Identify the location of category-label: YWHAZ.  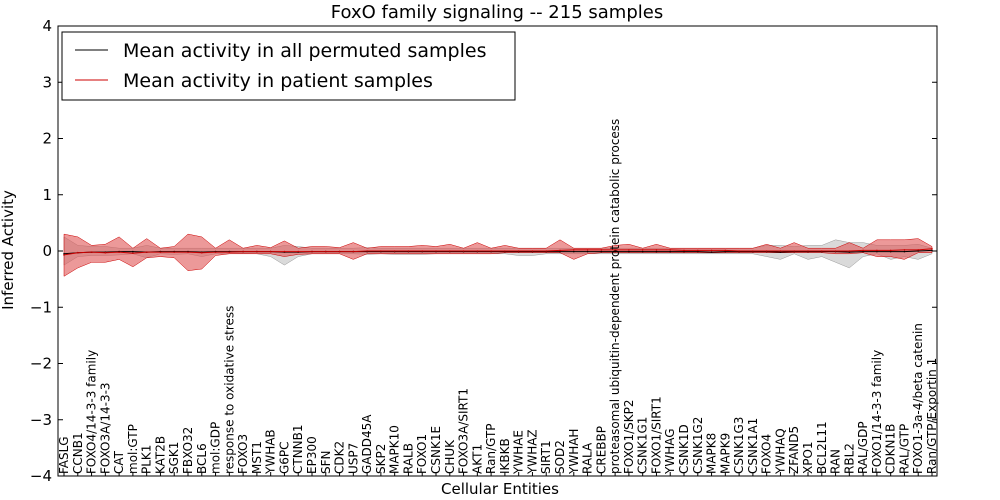
(532, 452).